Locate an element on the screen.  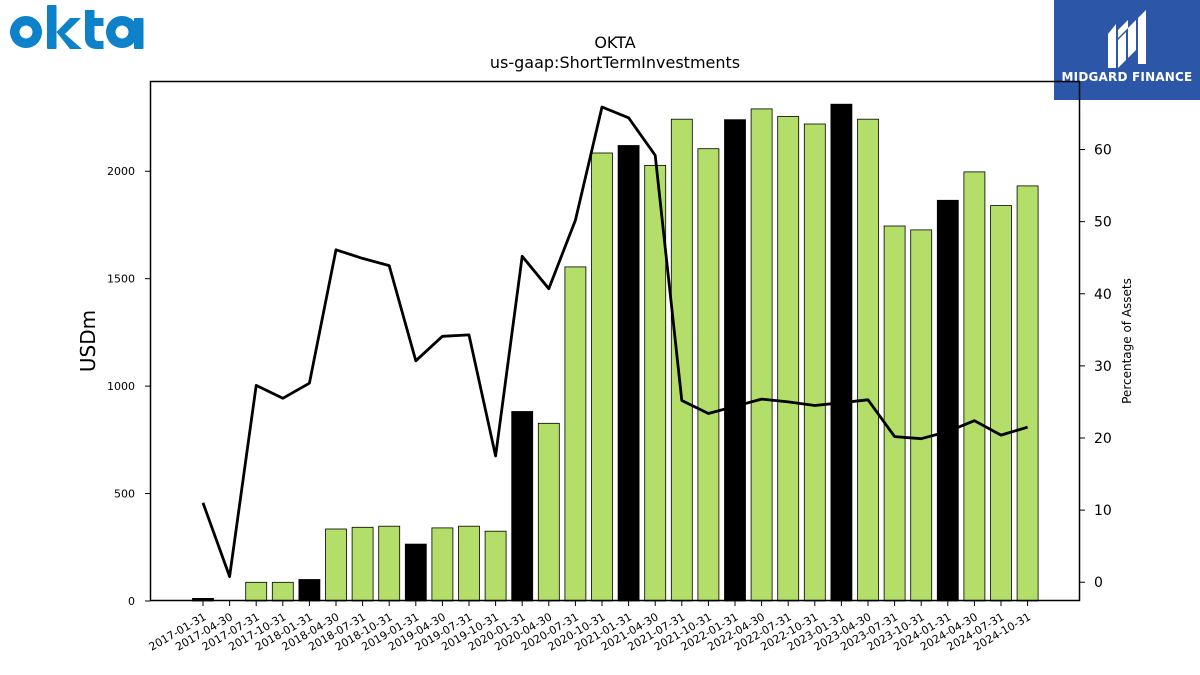
y2-axis-label: Percentage of Assets is located at coordinates (1127, 341).